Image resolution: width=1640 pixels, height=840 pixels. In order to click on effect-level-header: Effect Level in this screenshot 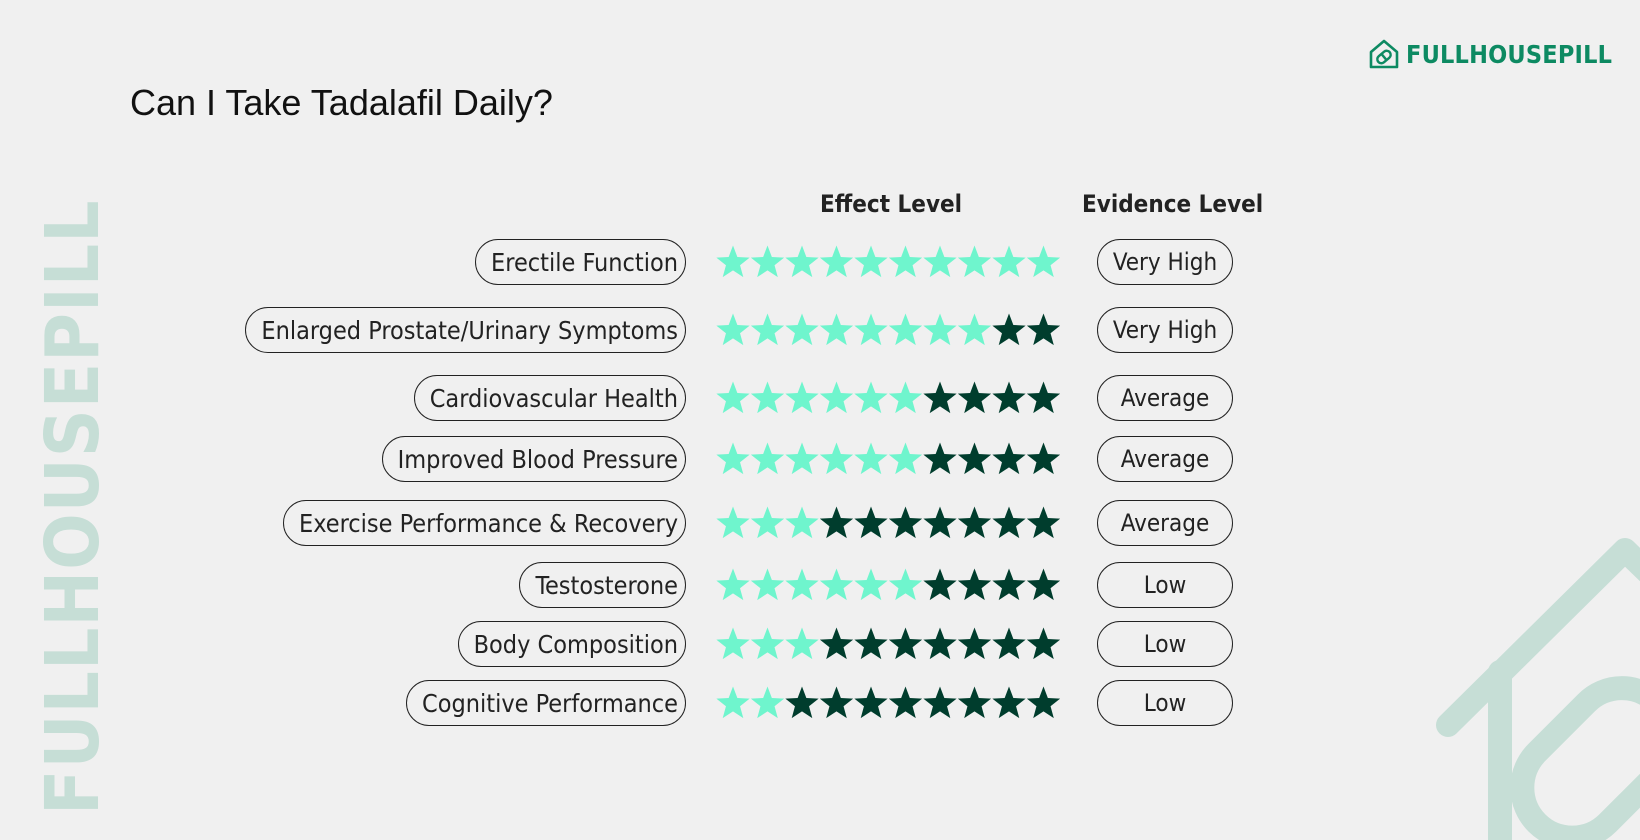, I will do `click(891, 204)`.